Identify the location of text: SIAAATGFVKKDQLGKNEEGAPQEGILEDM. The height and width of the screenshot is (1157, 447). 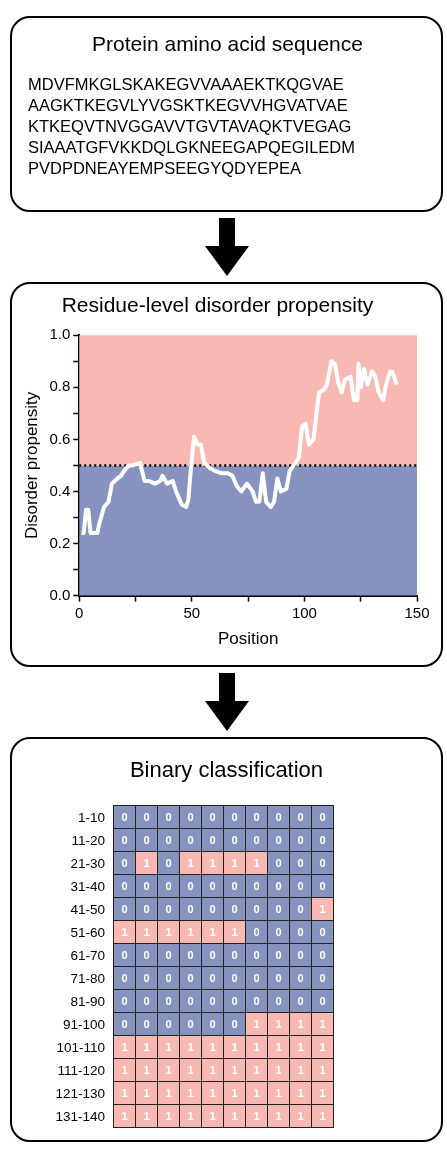
(192, 147).